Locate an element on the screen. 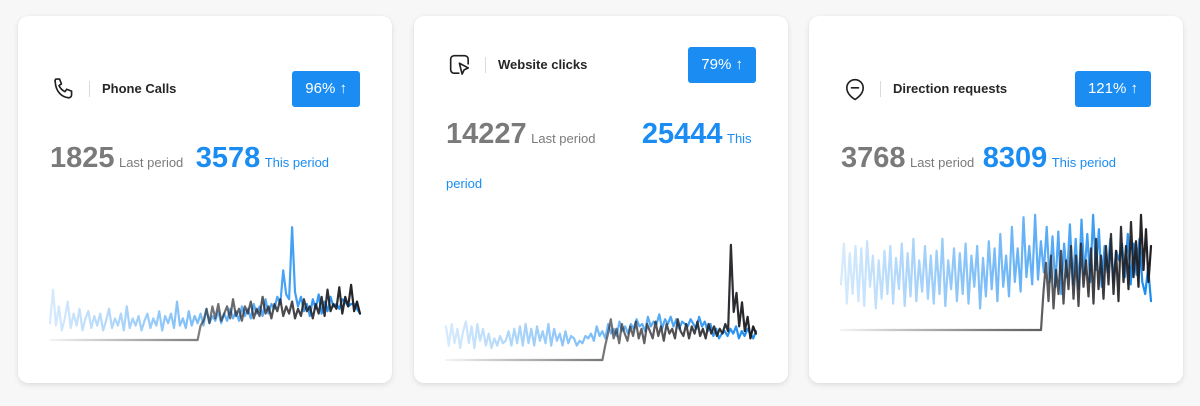  period-stats: 14227 Last period 25444 This period is located at coordinates (604, 159).